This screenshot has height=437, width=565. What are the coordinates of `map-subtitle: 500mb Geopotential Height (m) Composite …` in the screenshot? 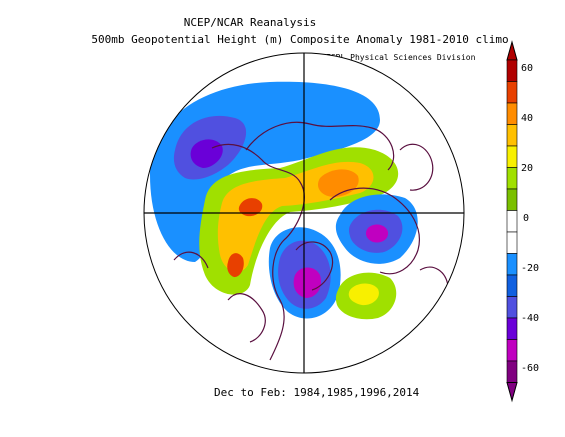 It's located at (300, 39).